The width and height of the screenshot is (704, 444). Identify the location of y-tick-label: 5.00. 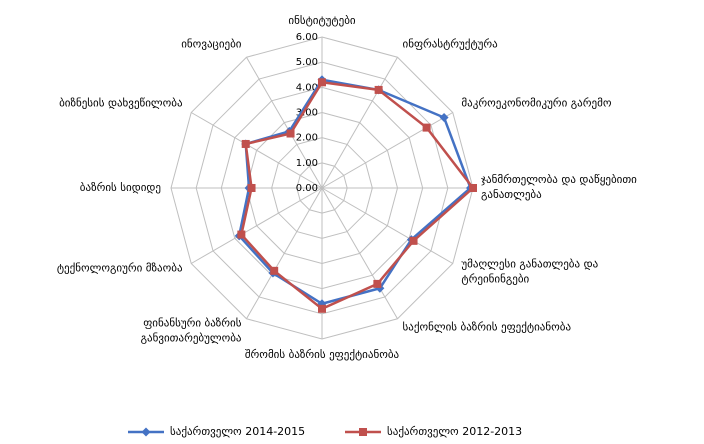
(307, 62).